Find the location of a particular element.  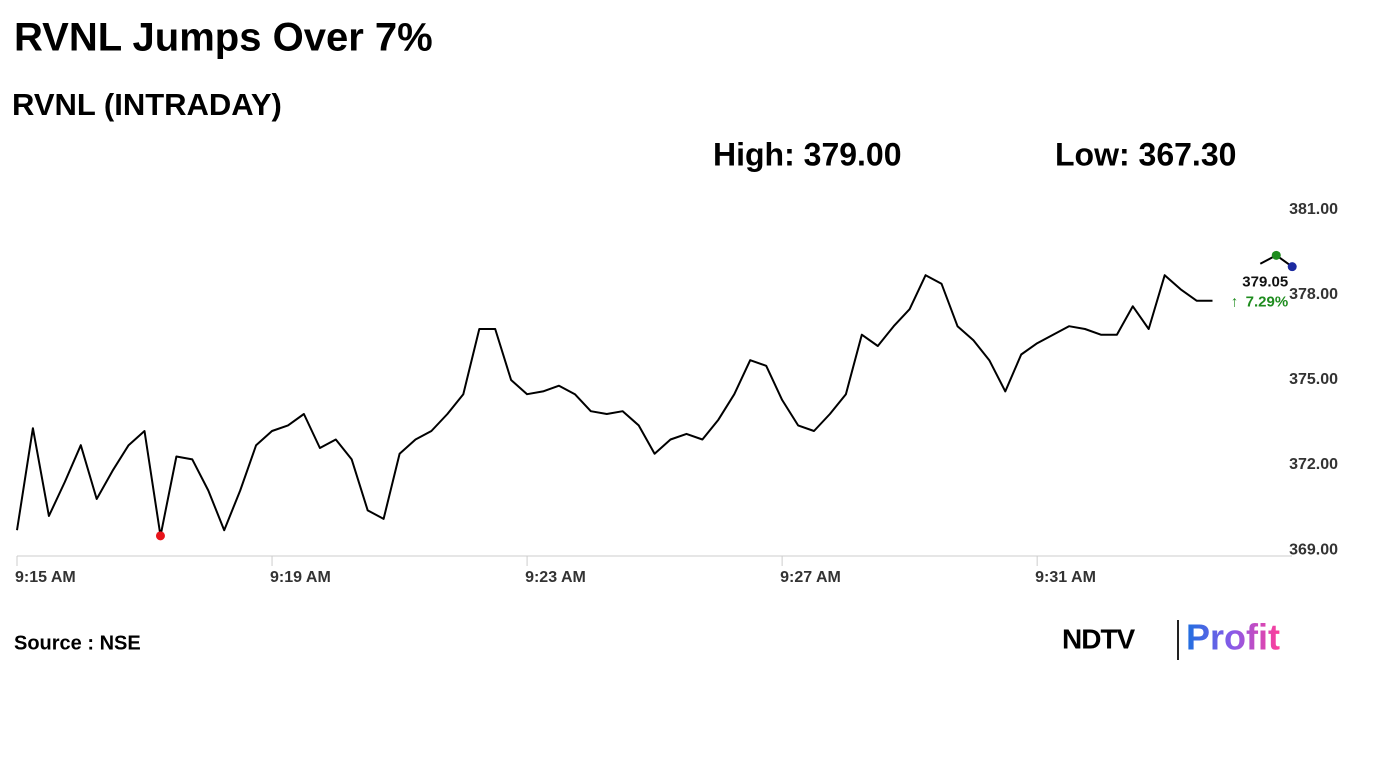

change-arrow: ↑ is located at coordinates (1235, 302).